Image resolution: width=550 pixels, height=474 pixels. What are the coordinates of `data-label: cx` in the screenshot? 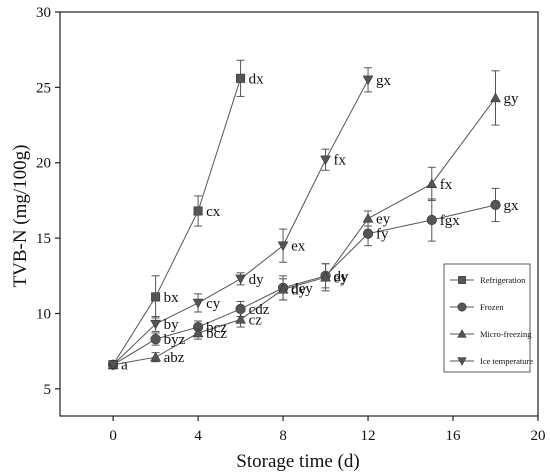 It's located at (213, 212).